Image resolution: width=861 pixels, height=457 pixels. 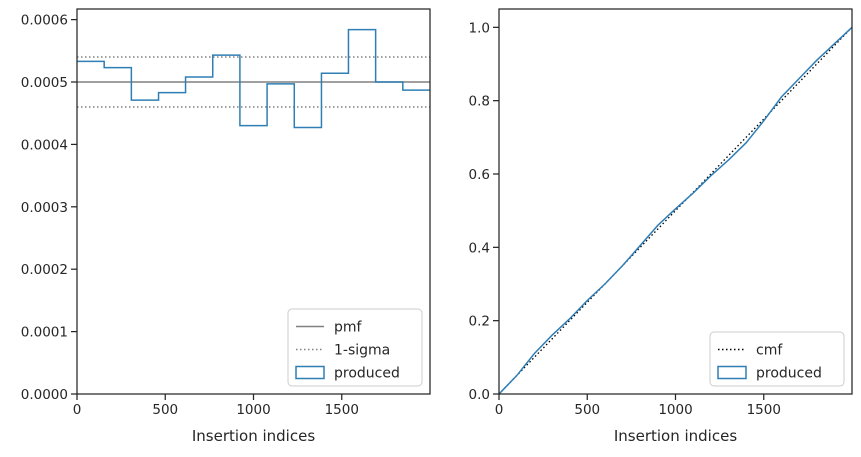 I want to click on plot-area, so click(x=253, y=78).